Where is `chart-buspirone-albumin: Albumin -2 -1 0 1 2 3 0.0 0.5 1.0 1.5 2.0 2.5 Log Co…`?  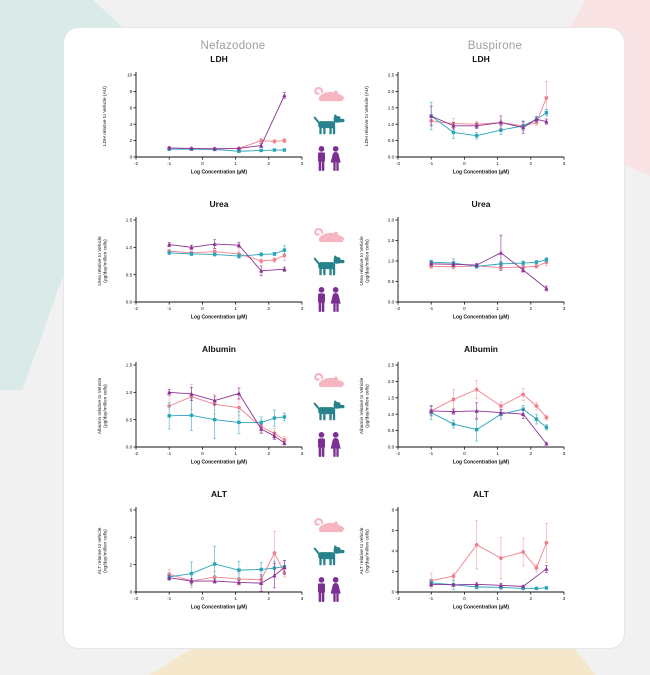 chart-buspirone-albumin: Albumin -2 -1 0 1 2 3 0.0 0.5 1.0 1.5 2.0 2.5 Log Co… is located at coordinates (465, 410).